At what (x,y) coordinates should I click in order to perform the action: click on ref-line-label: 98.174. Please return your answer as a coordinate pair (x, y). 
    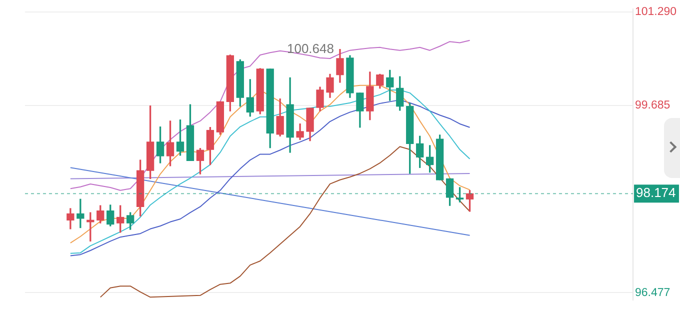
    Looking at the image, I should click on (656, 192).